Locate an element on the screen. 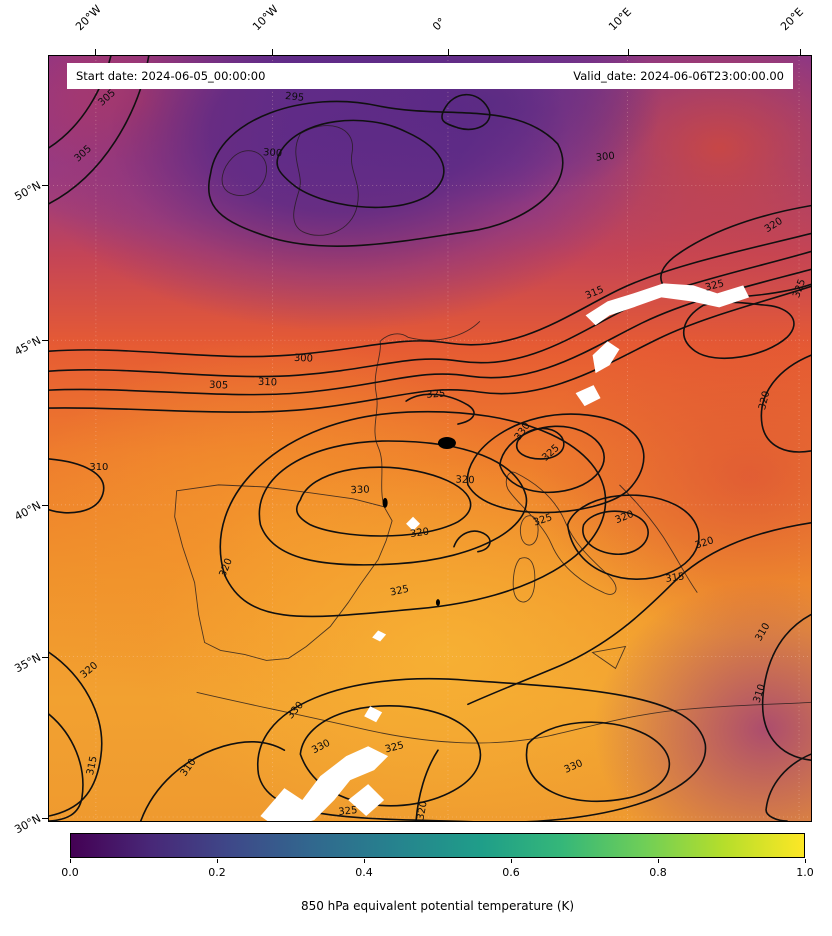 This screenshot has width=832, height=936. colorbar-tick-label: 0.6 is located at coordinates (511, 872).